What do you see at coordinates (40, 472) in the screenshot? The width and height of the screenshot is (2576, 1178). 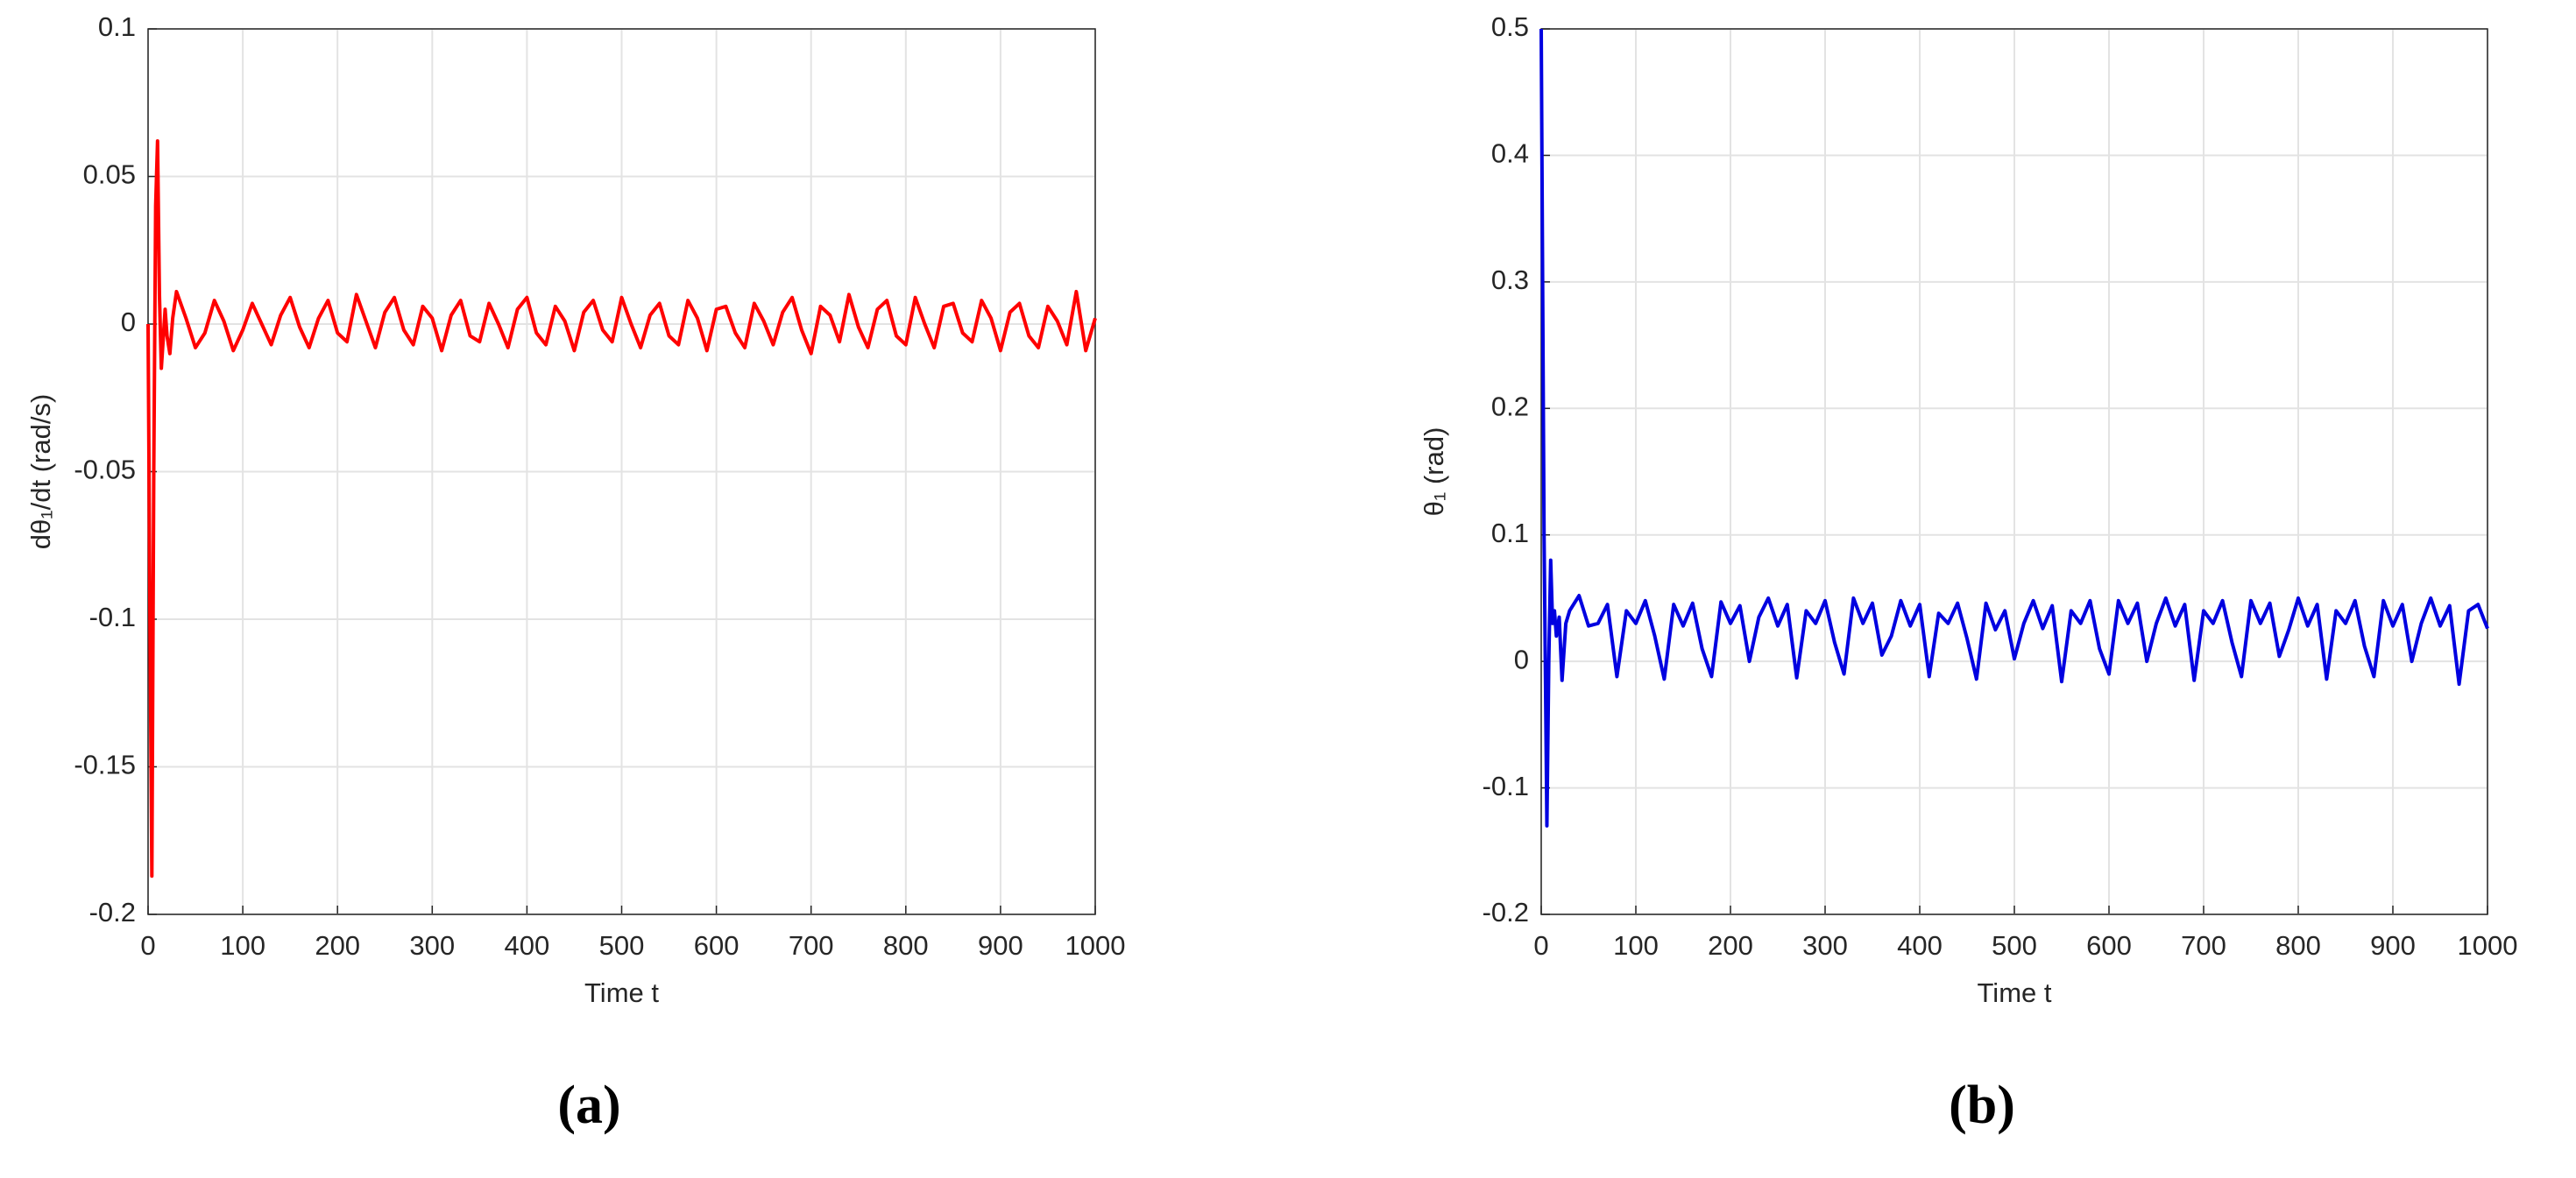 I see `y-axis-label: dθ₁/dt (rad/s)` at bounding box center [40, 472].